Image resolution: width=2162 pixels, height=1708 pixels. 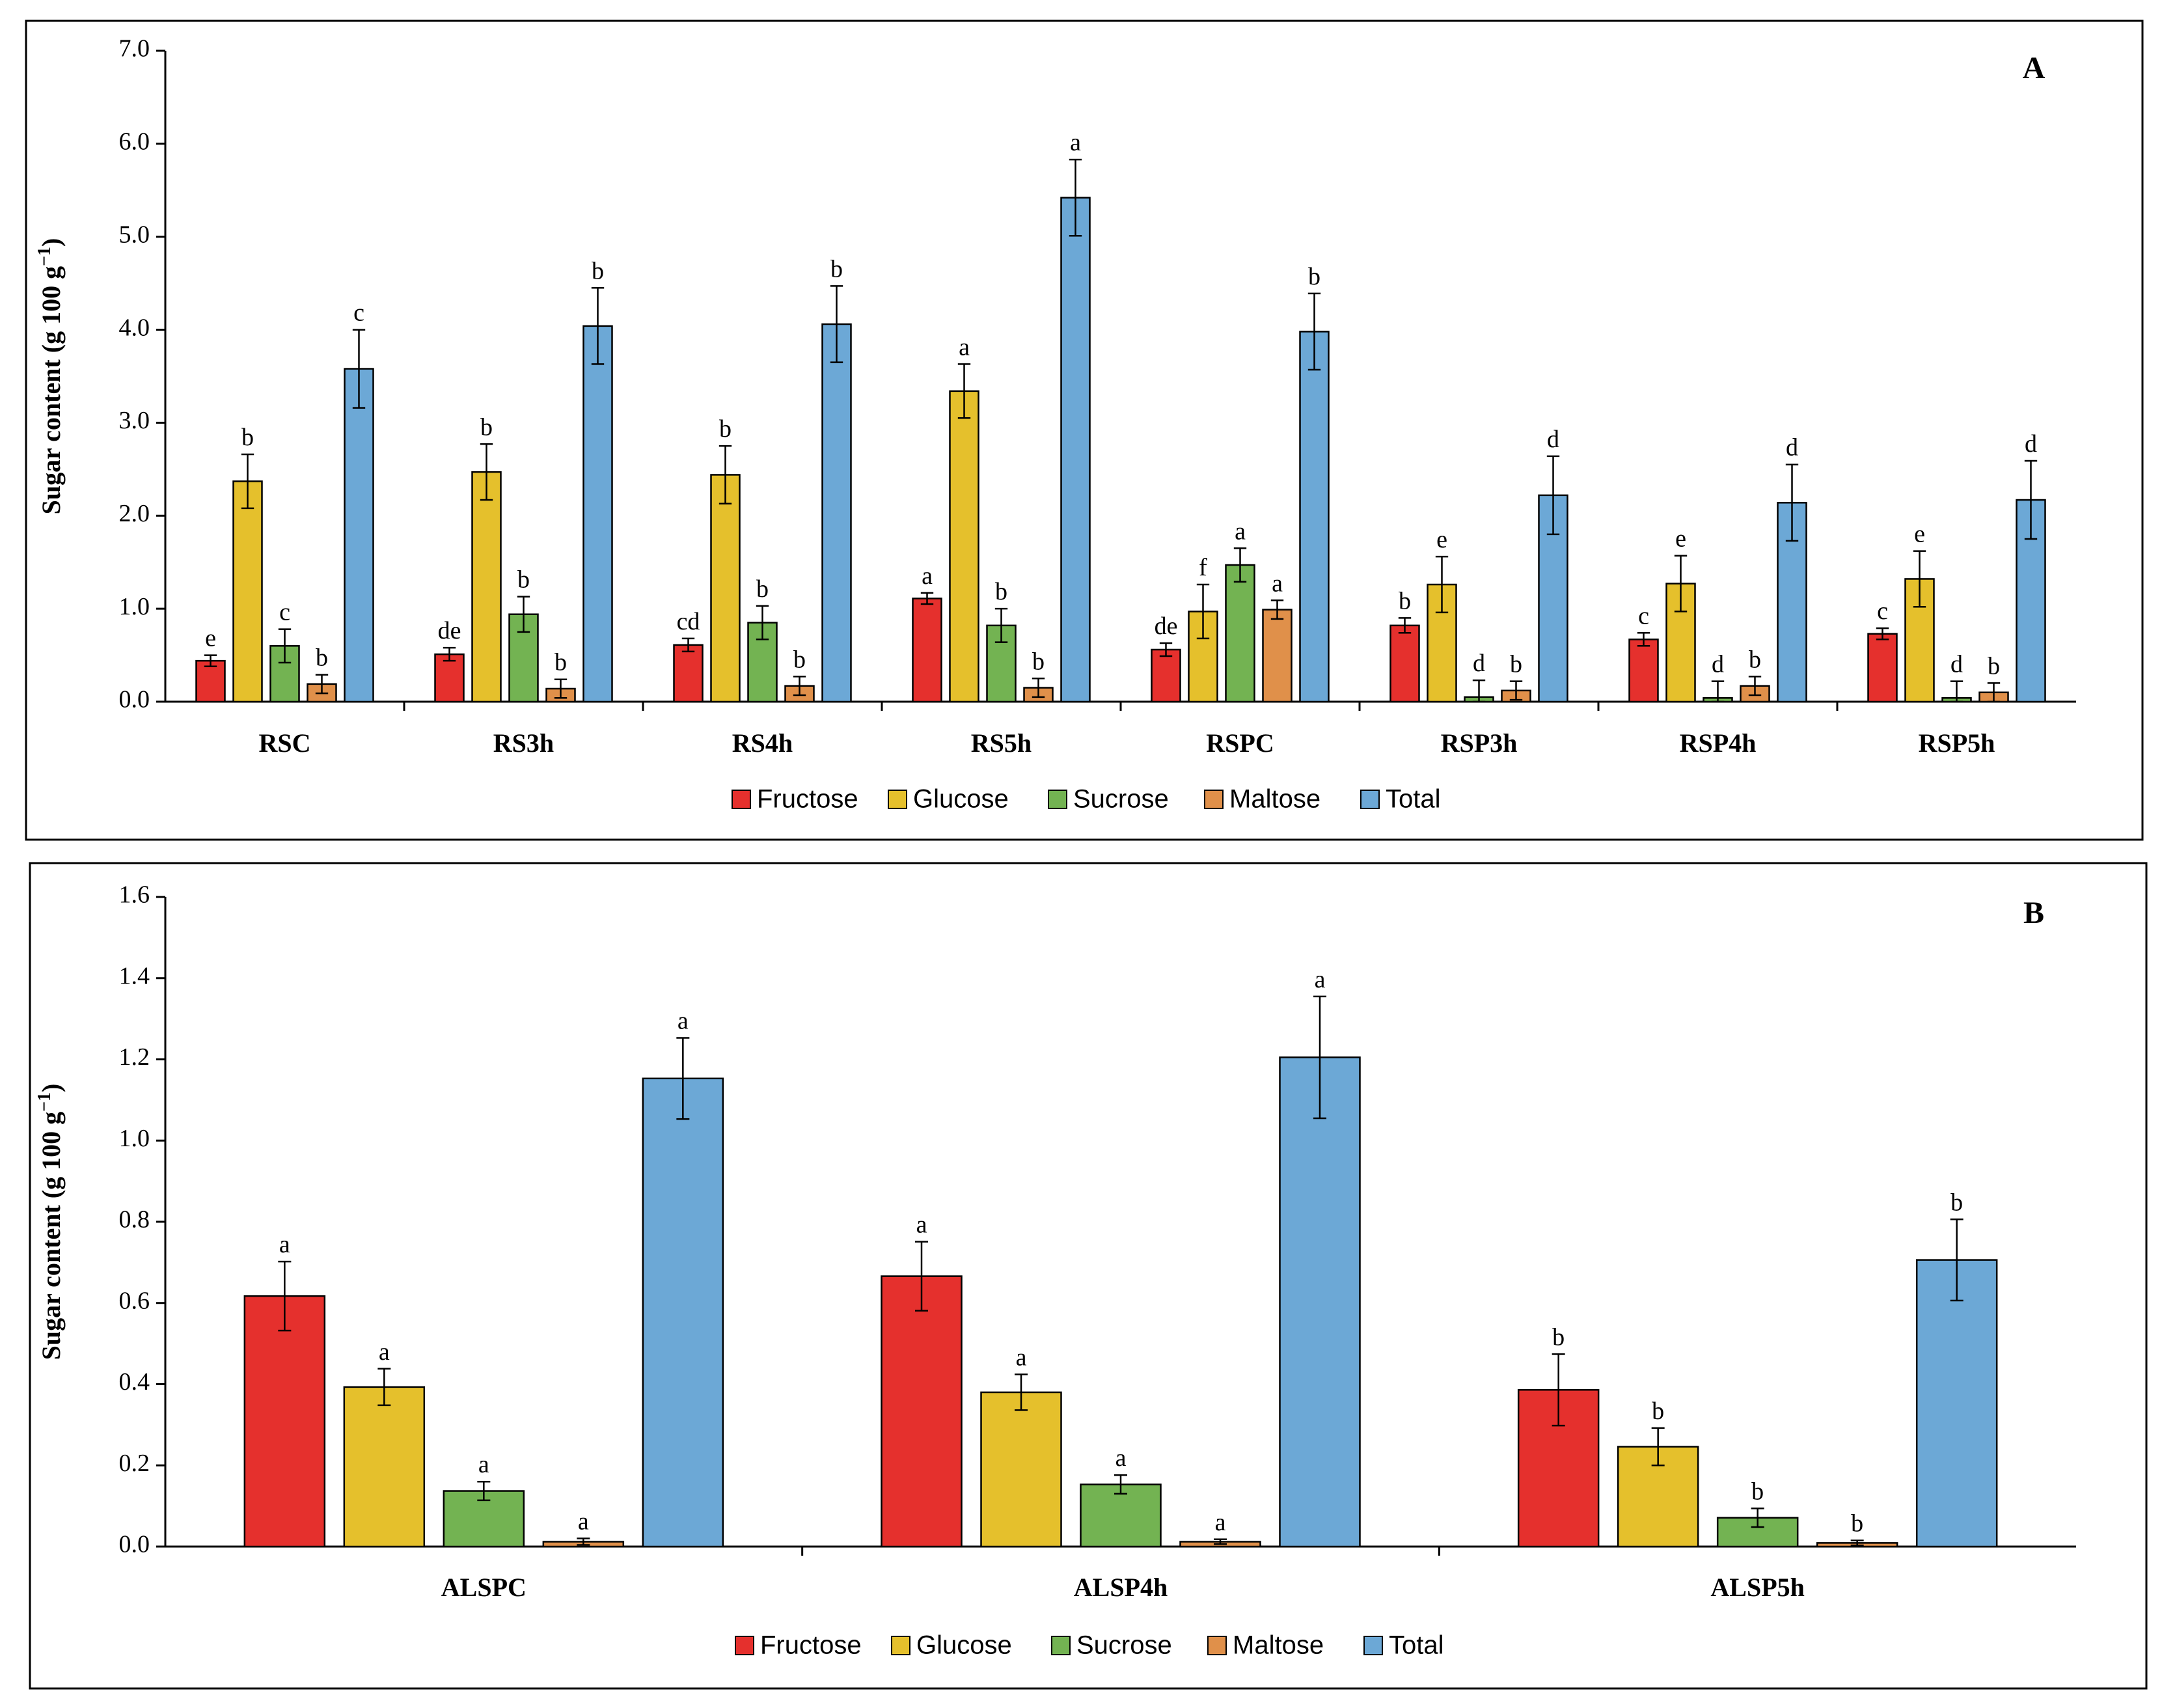 What do you see at coordinates (134, 975) in the screenshot?
I see `y-tick-label: 1.4` at bounding box center [134, 975].